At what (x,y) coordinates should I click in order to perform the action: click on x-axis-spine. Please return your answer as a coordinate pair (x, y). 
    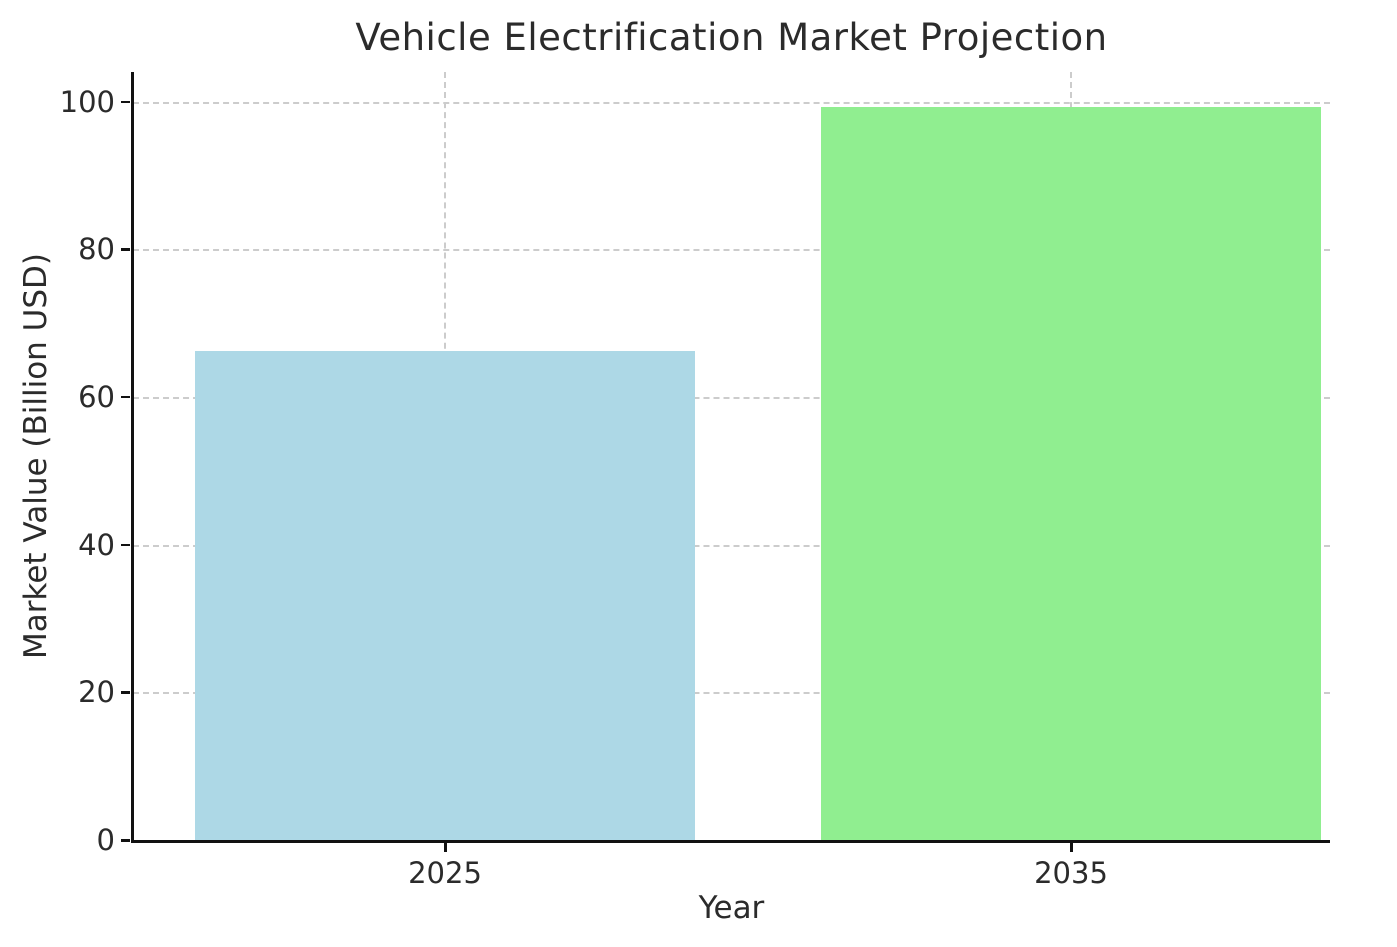
    Looking at the image, I should click on (730, 841).